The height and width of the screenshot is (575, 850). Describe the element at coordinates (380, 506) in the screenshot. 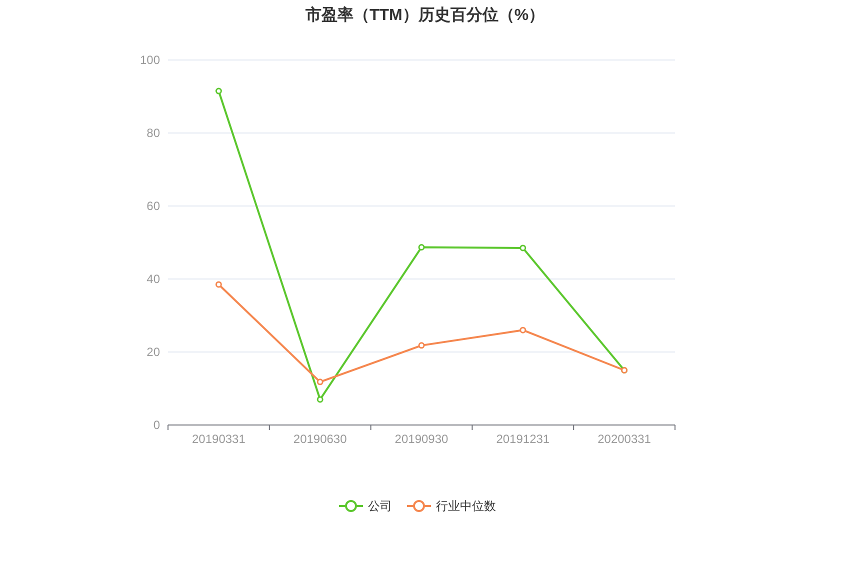

I see `legend-label: 公司` at that location.